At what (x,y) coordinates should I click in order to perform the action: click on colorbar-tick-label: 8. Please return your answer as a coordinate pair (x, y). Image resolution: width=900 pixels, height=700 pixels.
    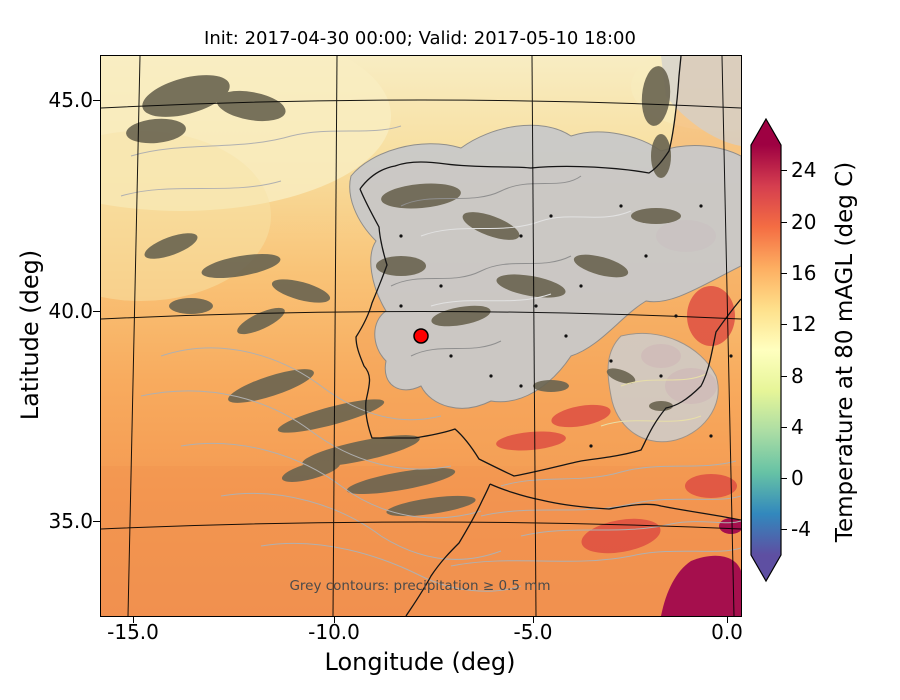
    Looking at the image, I should click on (797, 376).